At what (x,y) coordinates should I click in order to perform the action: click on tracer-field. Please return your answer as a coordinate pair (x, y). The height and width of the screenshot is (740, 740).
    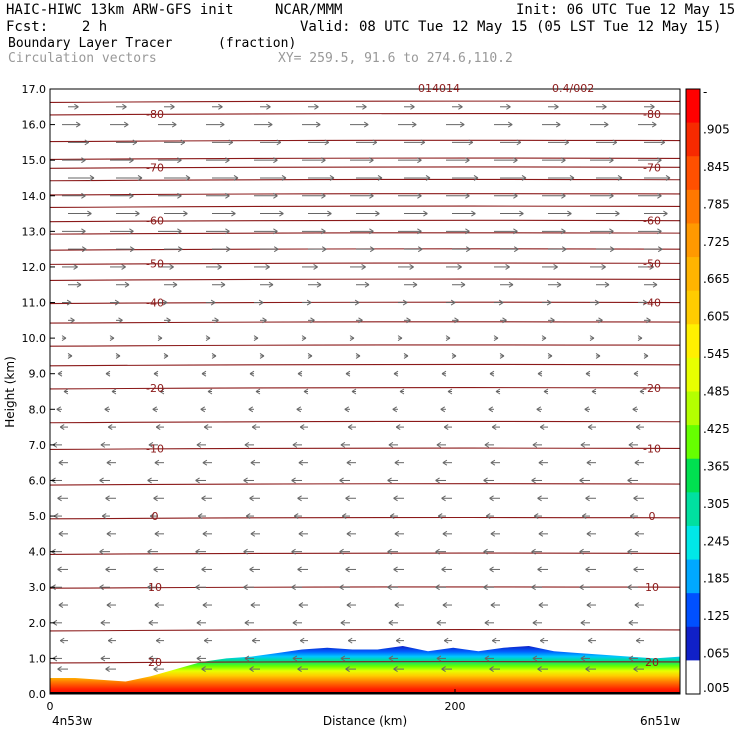
    Looking at the image, I should click on (365, 669).